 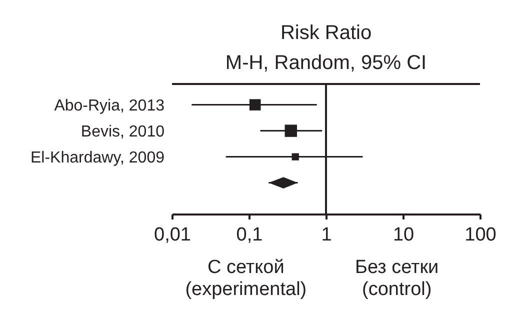 I want to click on text: С сеткой (experimental), so click(x=246, y=278).